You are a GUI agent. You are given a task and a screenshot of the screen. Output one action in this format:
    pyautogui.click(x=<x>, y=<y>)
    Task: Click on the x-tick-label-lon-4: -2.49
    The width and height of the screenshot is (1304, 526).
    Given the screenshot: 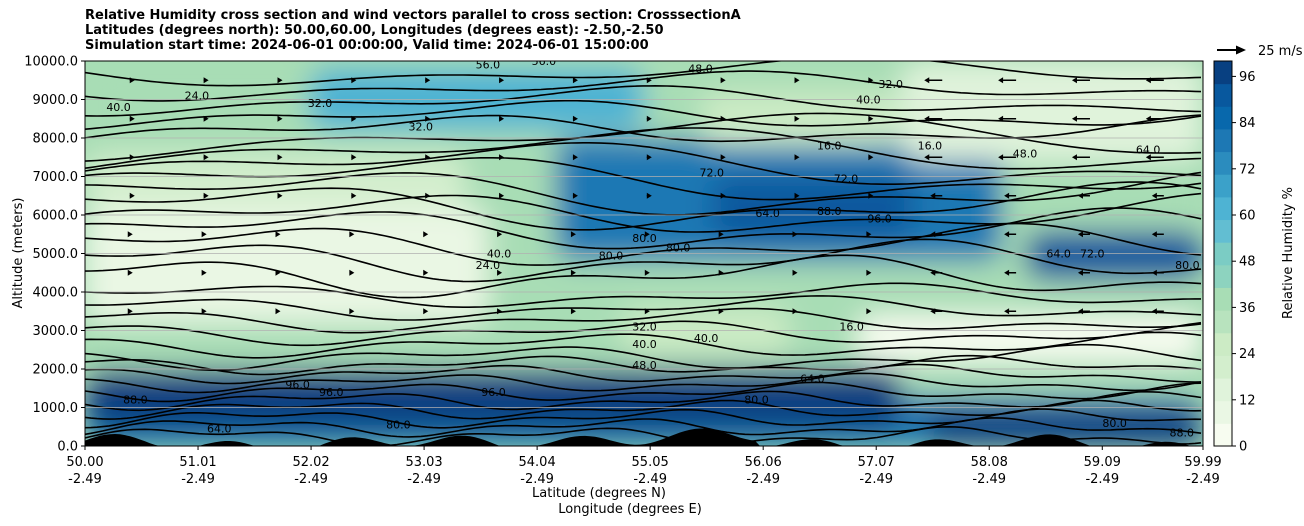 What is the action you would take?
    pyautogui.click(x=537, y=479)
    